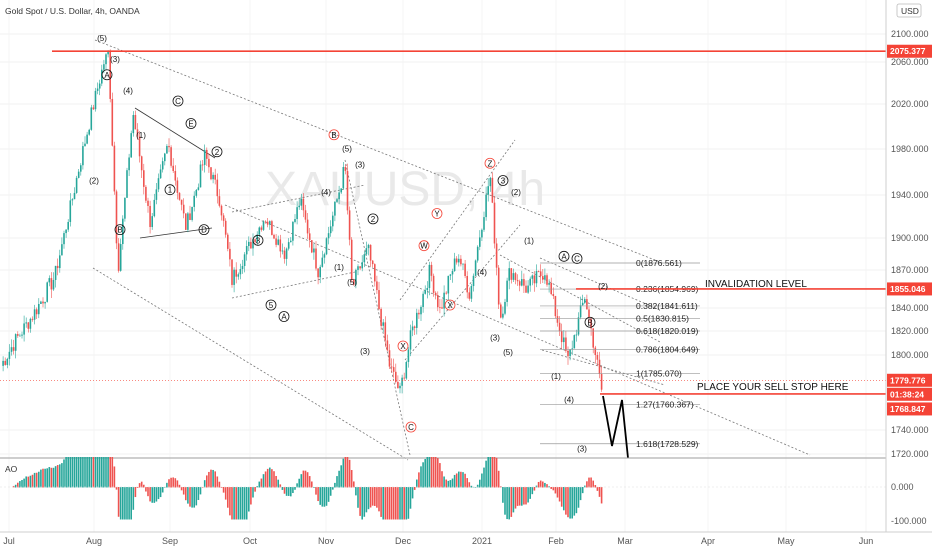 The height and width of the screenshot is (550, 932). I want to click on time-tick-label: Sep, so click(170, 541).